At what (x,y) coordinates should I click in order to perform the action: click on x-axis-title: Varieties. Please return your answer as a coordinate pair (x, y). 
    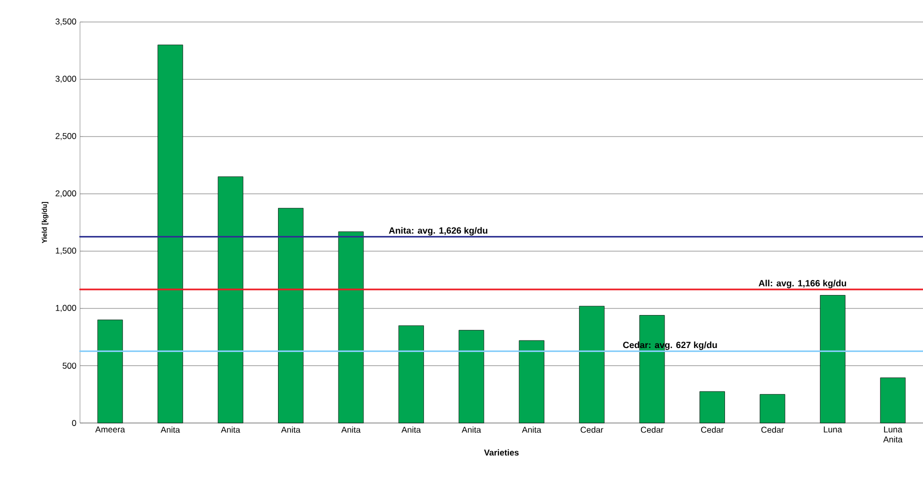
    Looking at the image, I should click on (501, 452).